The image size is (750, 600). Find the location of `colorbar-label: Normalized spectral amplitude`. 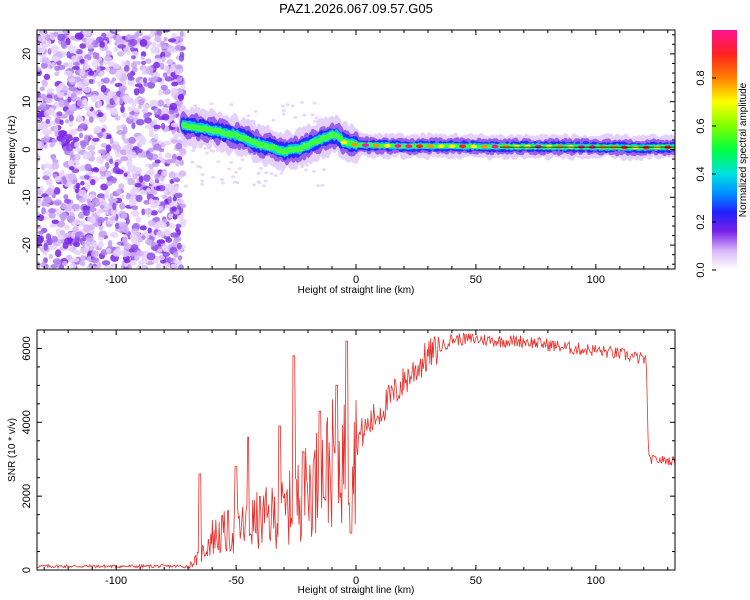

colorbar-label: Normalized spectral amplitude is located at coordinates (743, 149).